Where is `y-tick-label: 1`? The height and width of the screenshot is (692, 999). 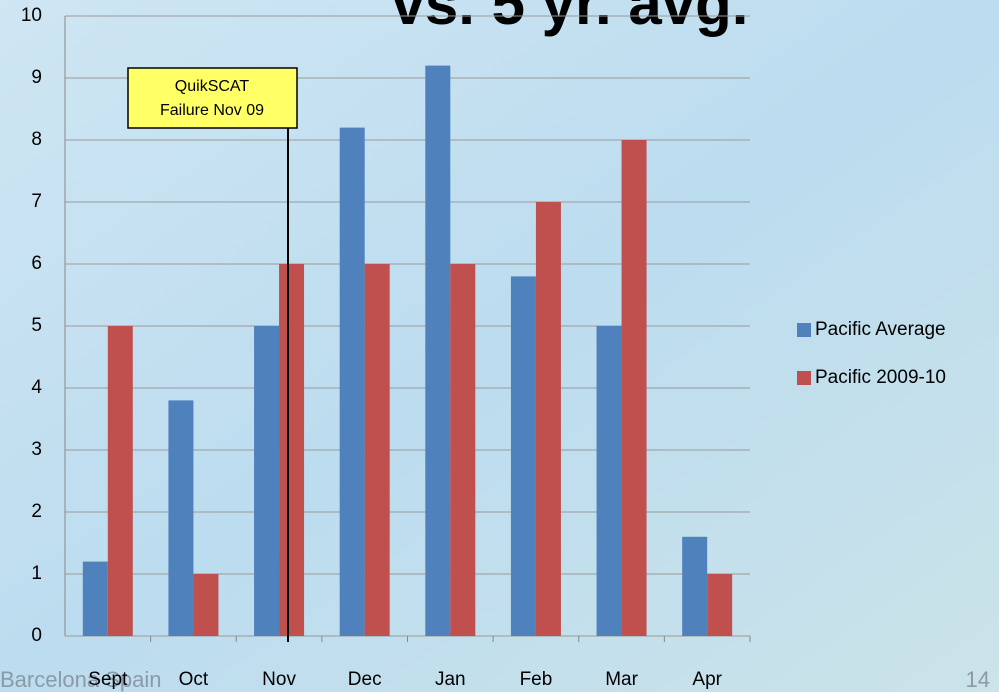 y-tick-label: 1 is located at coordinates (36, 573).